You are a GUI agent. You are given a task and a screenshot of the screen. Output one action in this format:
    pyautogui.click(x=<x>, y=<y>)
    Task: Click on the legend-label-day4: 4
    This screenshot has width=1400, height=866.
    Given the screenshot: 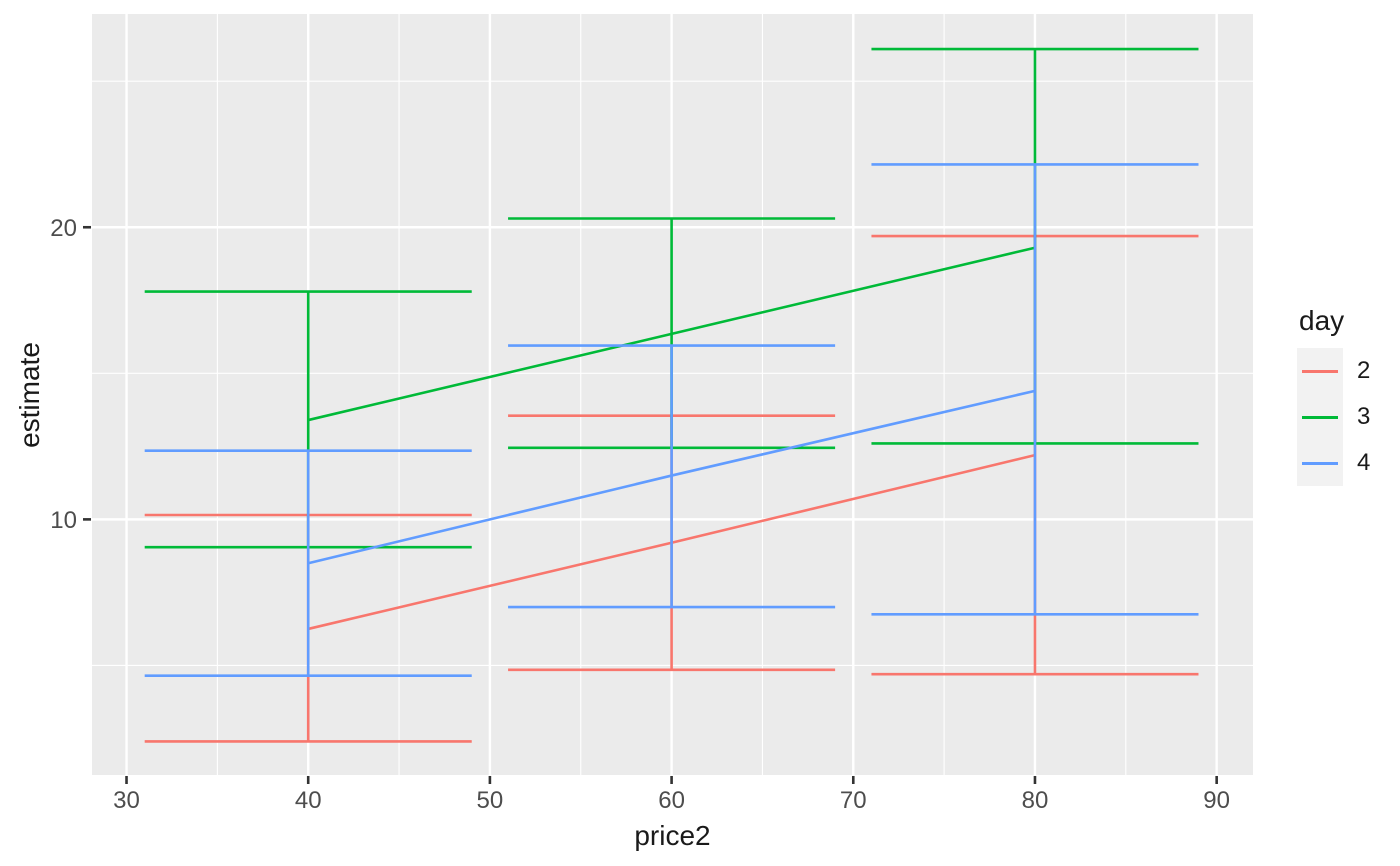 What is the action you would take?
    pyautogui.click(x=1364, y=463)
    